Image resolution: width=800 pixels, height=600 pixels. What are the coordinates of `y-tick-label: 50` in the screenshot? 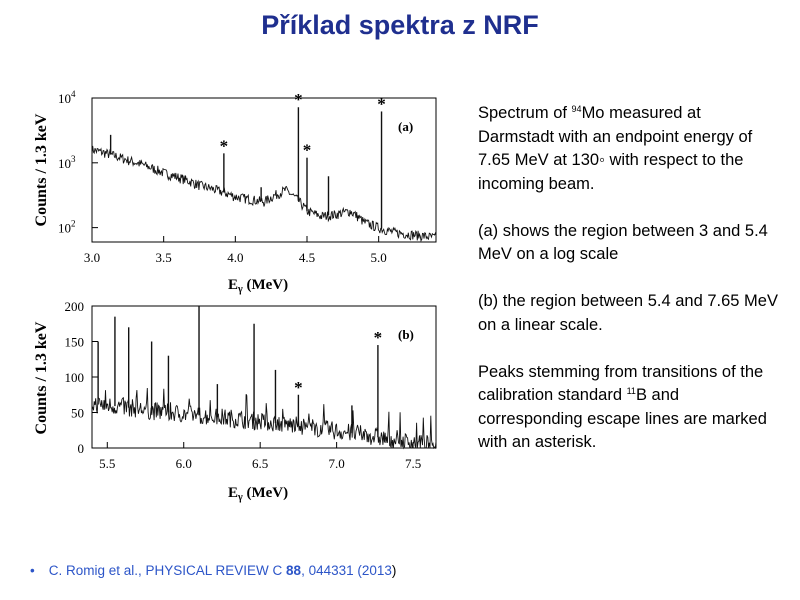 It's located at (77, 413).